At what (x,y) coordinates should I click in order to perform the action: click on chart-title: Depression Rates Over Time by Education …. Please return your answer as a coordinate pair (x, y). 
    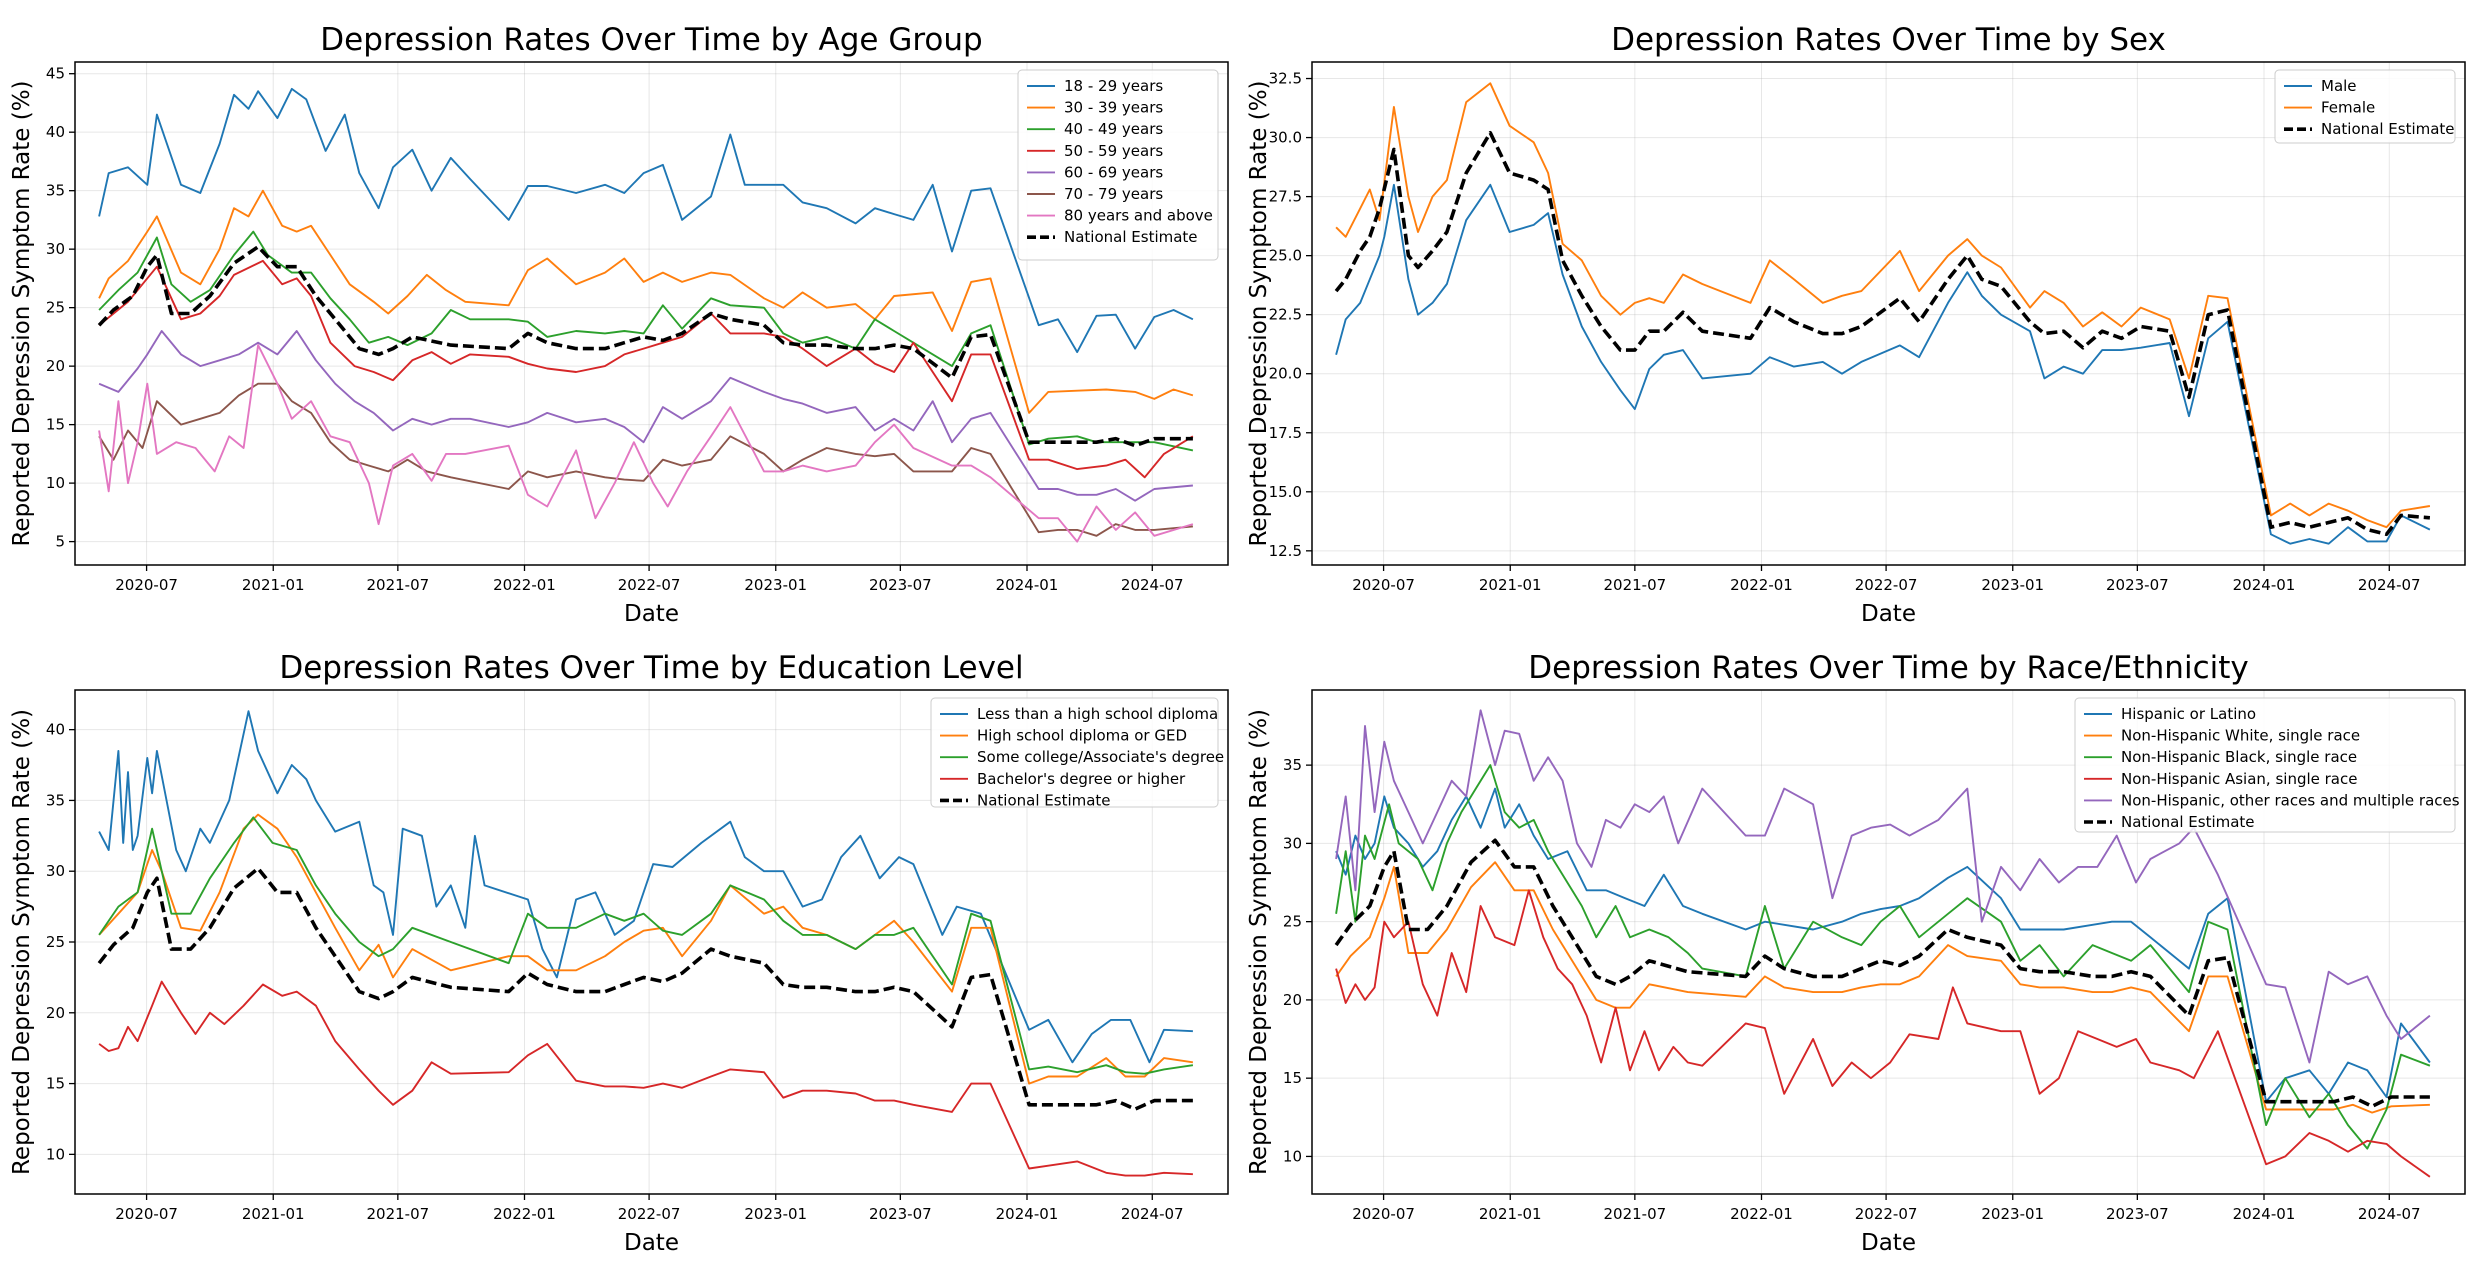
    Looking at the image, I should click on (651, 668).